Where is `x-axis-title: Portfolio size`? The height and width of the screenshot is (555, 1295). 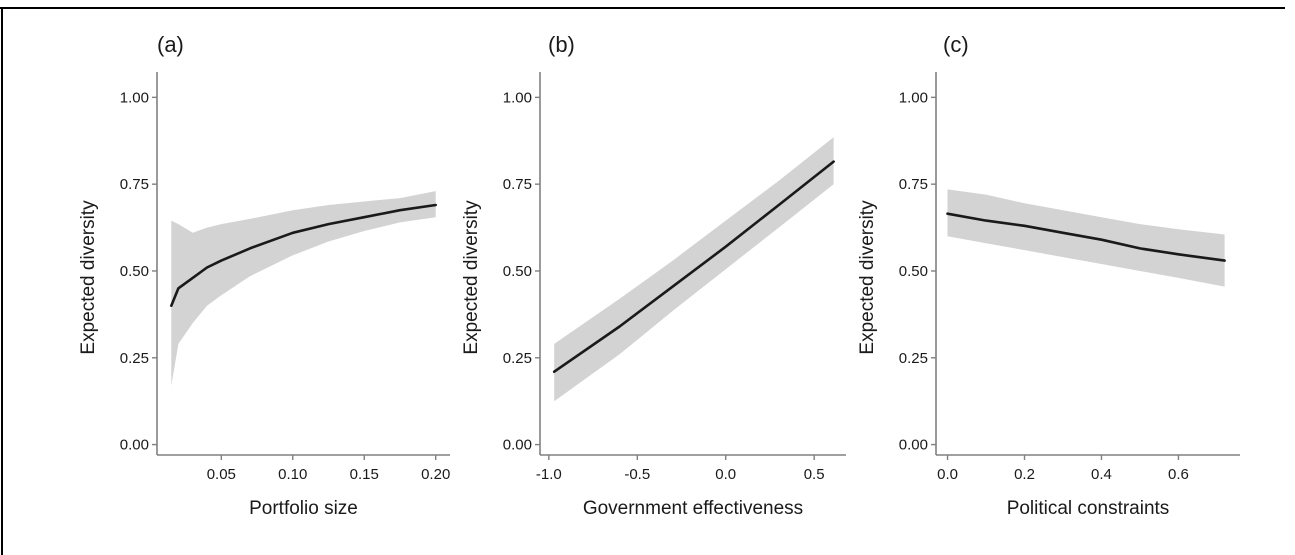 x-axis-title: Portfolio size is located at coordinates (303, 508).